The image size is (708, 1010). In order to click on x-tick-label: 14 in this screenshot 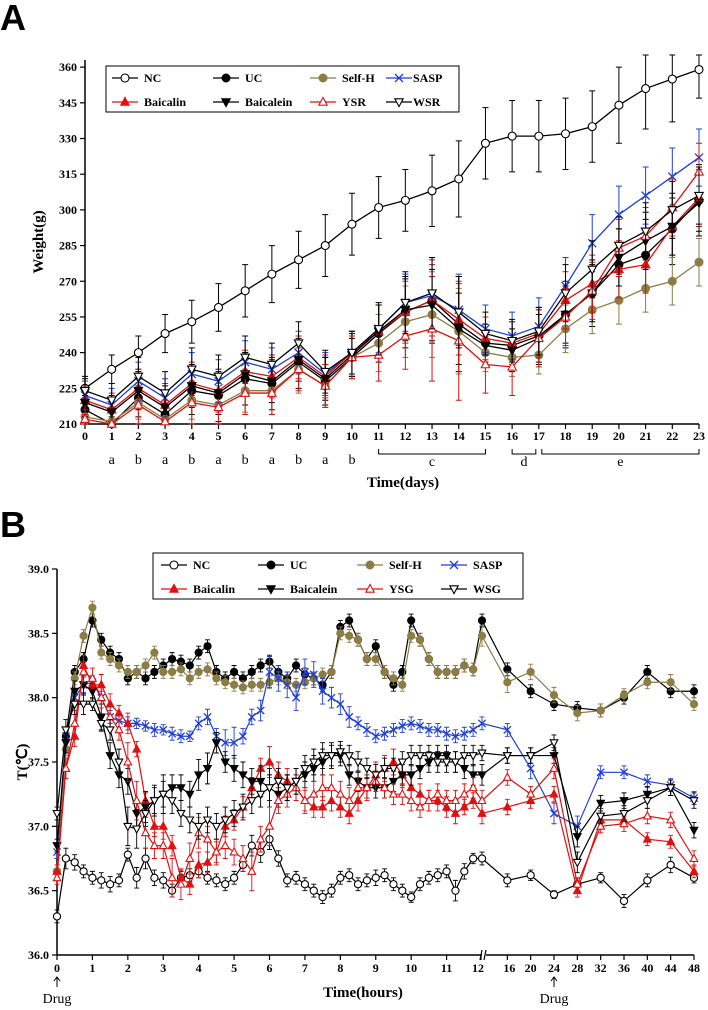, I will do `click(459, 436)`.